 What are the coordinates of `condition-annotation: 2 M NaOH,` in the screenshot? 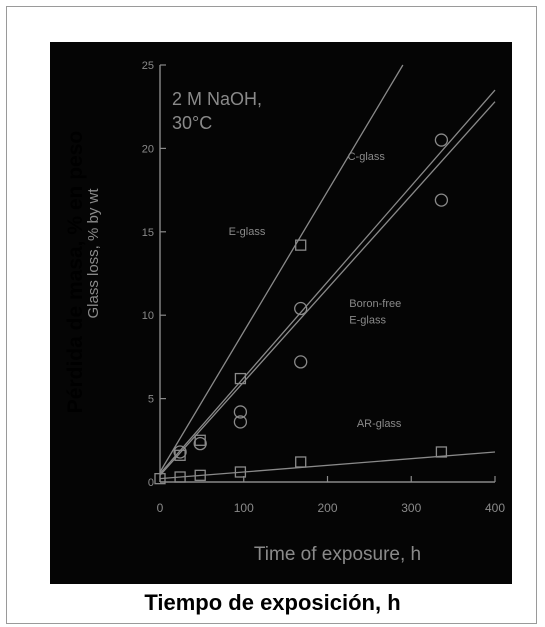 It's located at (217, 99).